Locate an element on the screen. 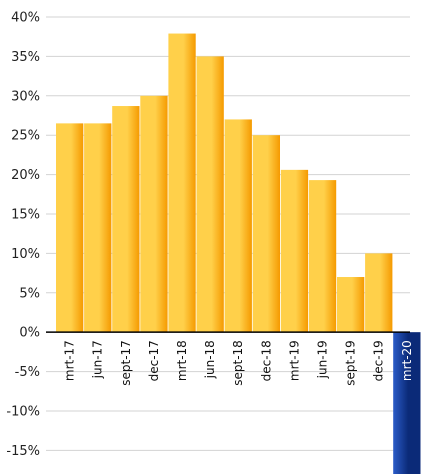  x-tick-label: mrt-18 is located at coordinates (182, 360).